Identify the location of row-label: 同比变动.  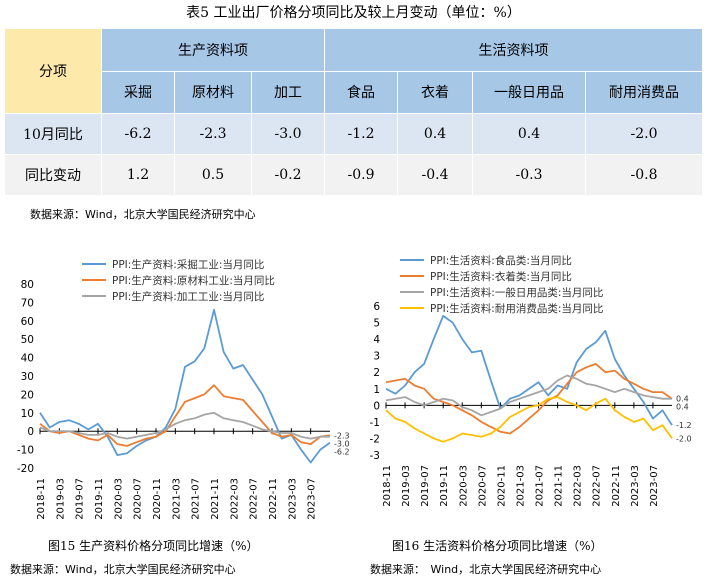
(53, 175).